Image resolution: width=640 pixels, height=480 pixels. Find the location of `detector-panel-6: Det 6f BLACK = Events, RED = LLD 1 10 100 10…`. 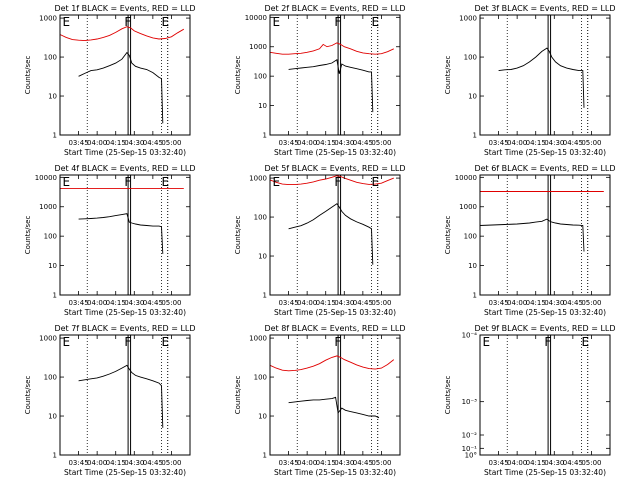

detector-panel-6: Det 6f BLACK = Events, RED = LLD 1 10 100 10… is located at coordinates (530, 240).